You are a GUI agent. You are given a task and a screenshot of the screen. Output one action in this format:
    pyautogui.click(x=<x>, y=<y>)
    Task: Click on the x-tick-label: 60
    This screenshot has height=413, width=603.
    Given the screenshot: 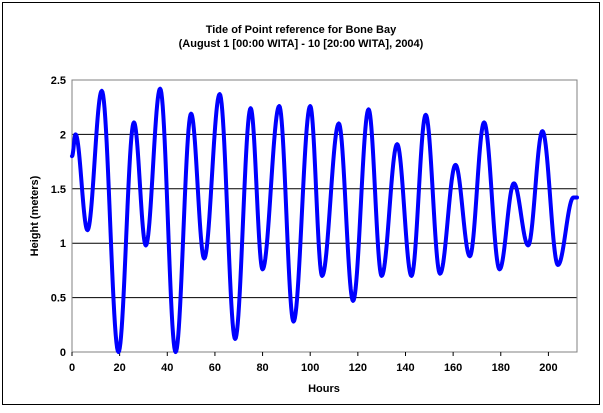 What is the action you would take?
    pyautogui.click(x=215, y=368)
    